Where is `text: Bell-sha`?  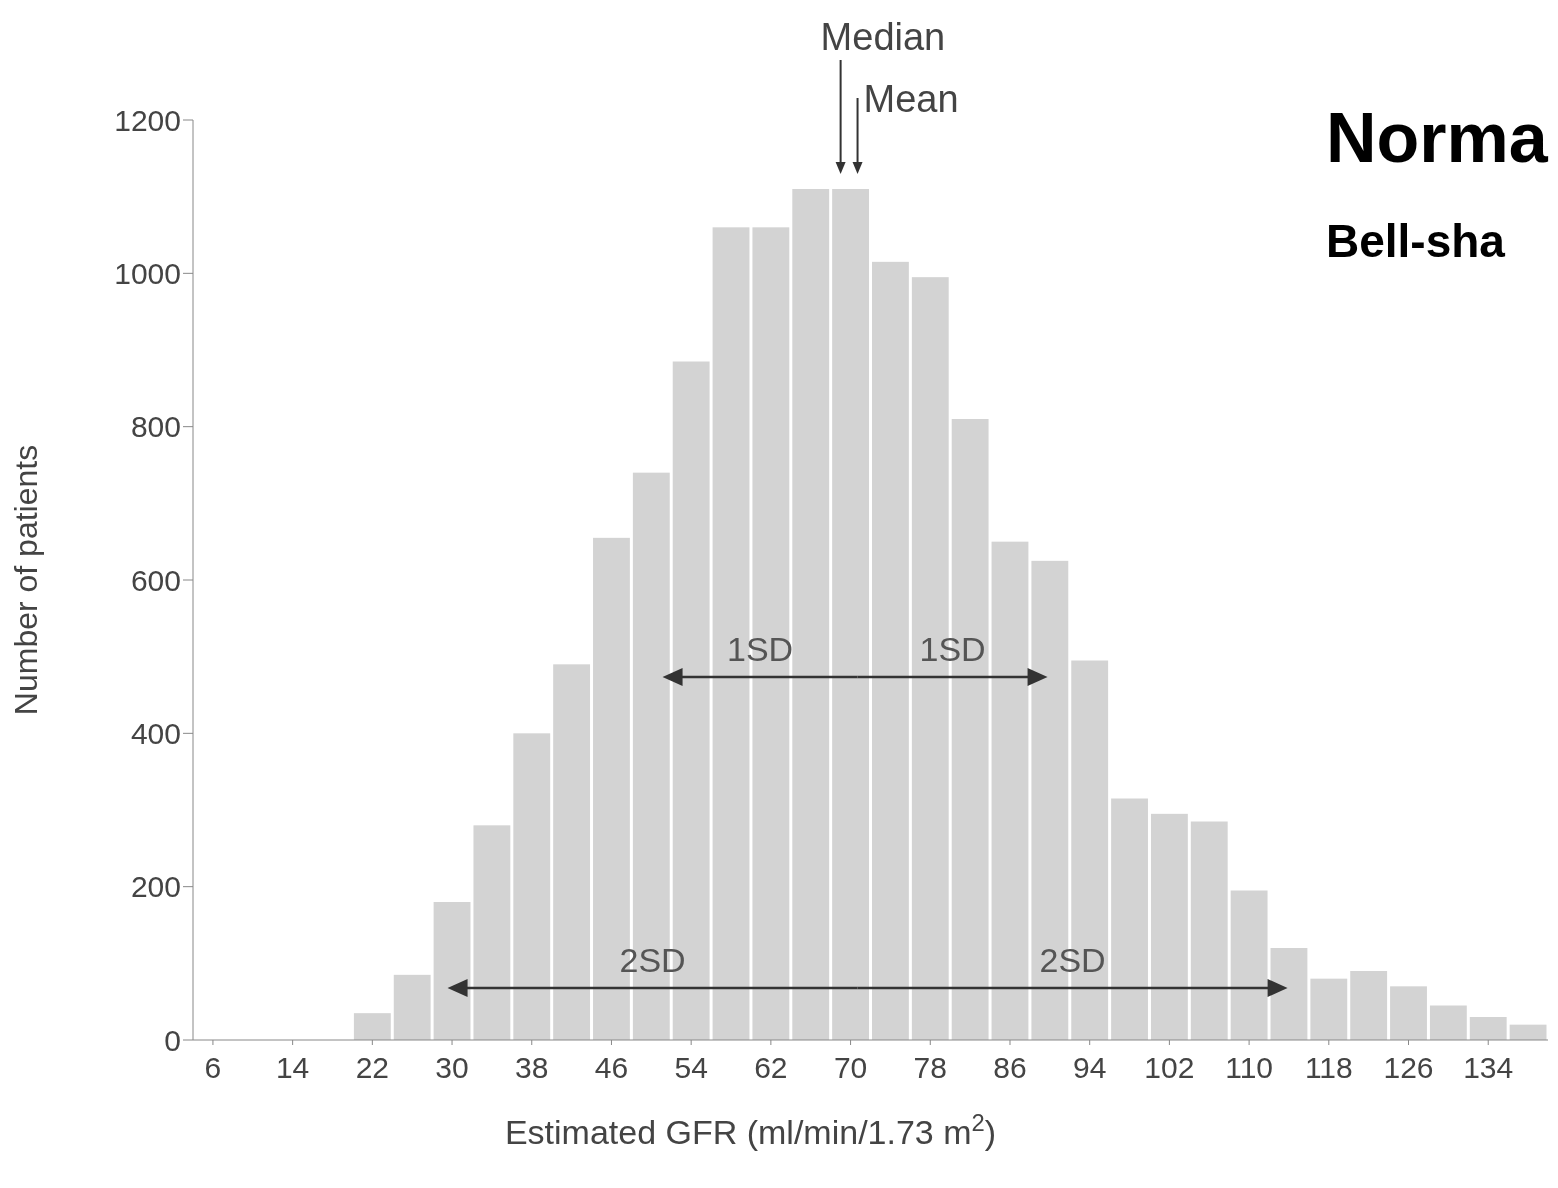 text: Bell-sha is located at coordinates (1415, 241).